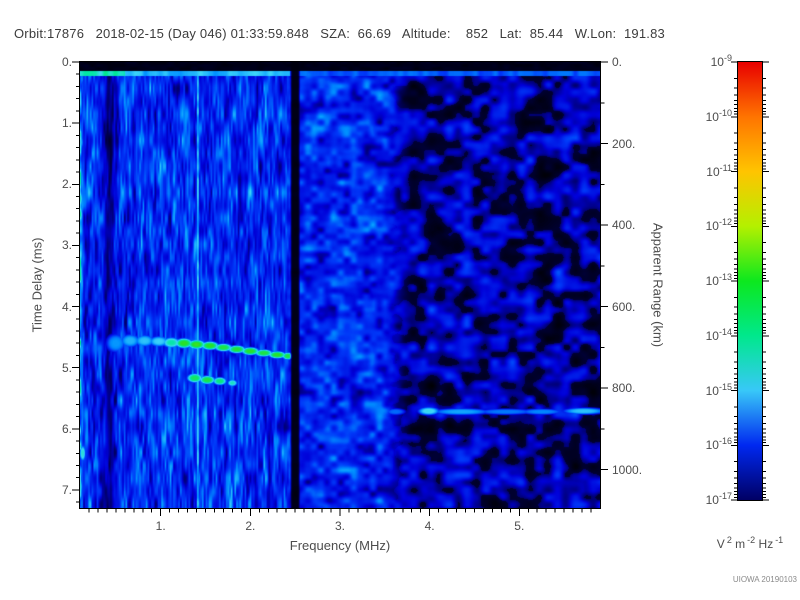  Describe the element at coordinates (624, 225) in the screenshot. I see `y-right-tick-label: 400.` at that location.